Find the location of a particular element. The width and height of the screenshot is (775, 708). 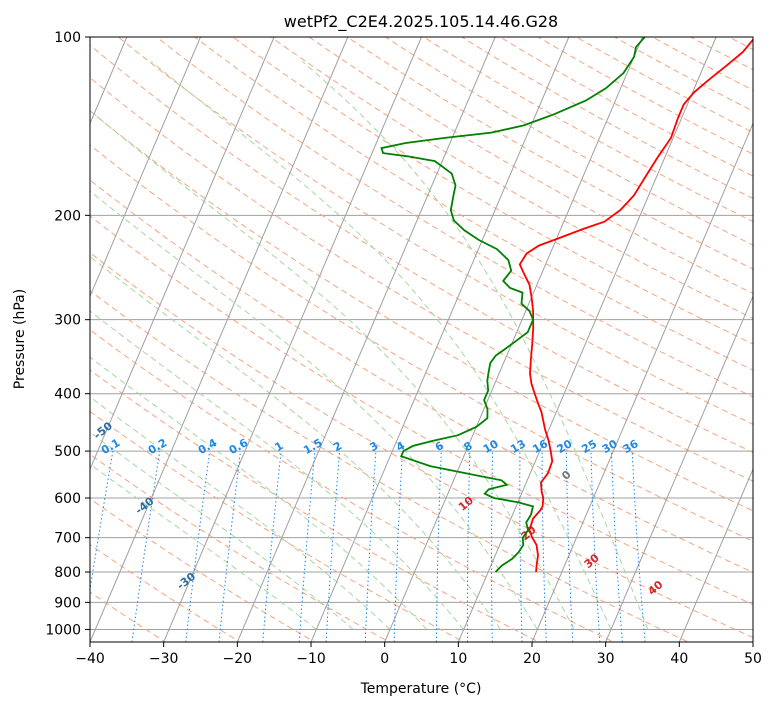

x-tick-label: −10 is located at coordinates (311, 659).